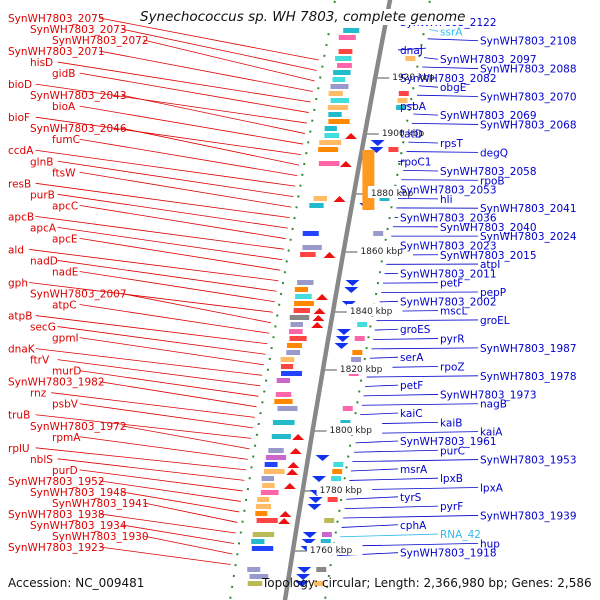 Image resolution: width=600 pixels, height=600 pixels. I want to click on right-gene-label: SynWH7803_2058, so click(488, 172).